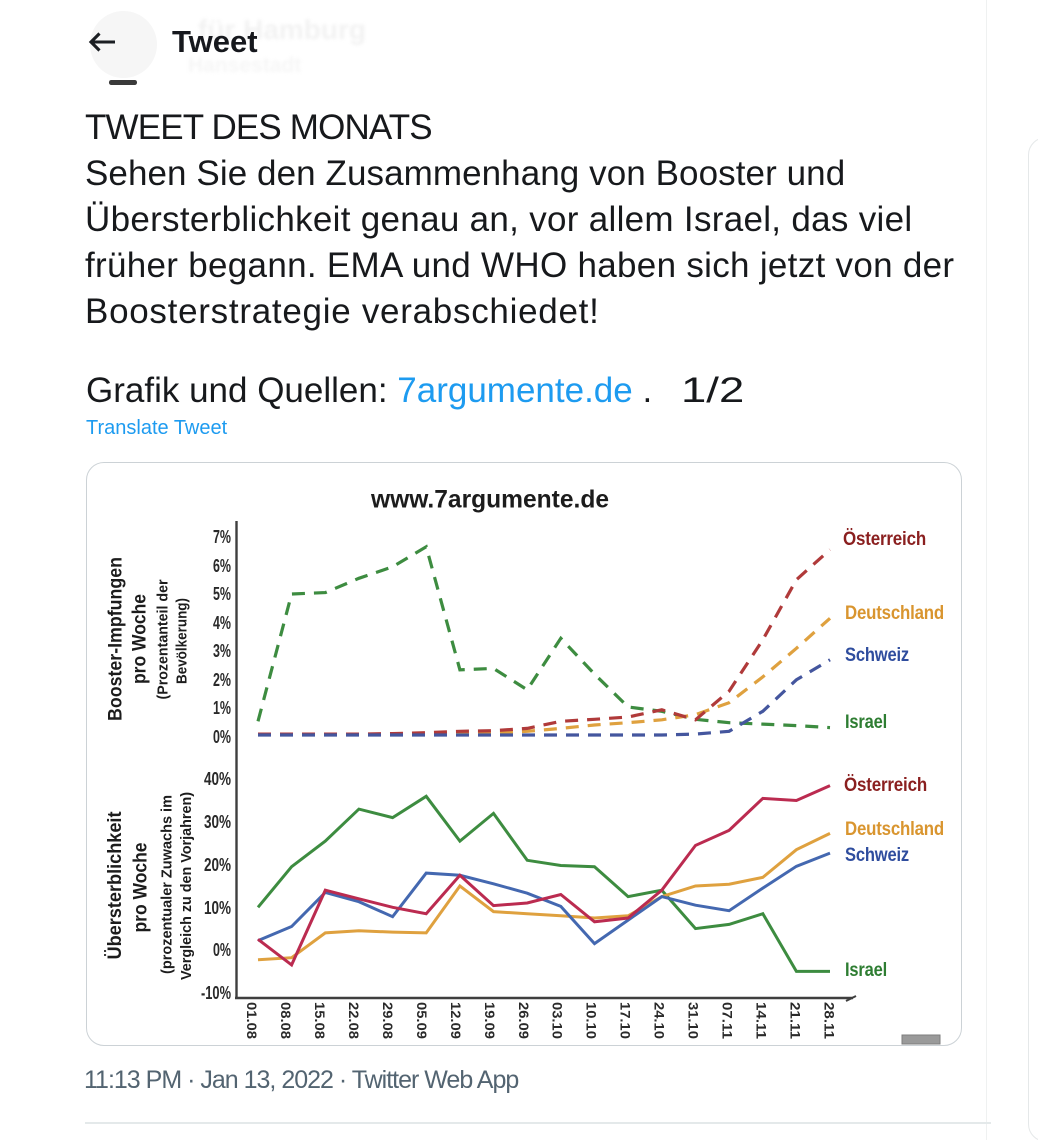 The width and height of the screenshot is (1038, 1142). Describe the element at coordinates (830, 1020) in the screenshot. I see `svg-text: 28.11` at that location.